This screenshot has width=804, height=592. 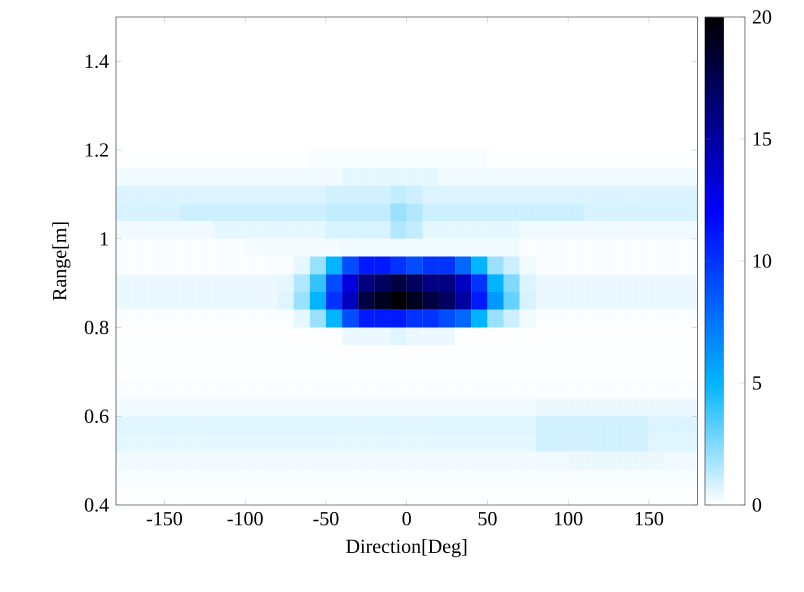 I want to click on color-bar-label: 20, so click(x=762, y=17).